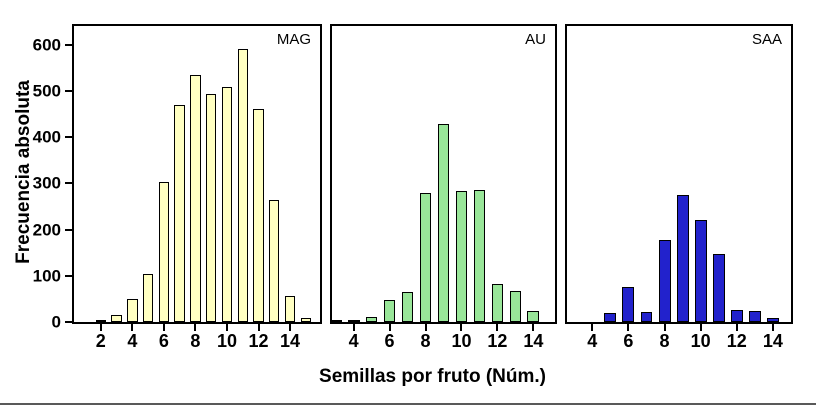 The height and width of the screenshot is (406, 816). I want to click on y-tick-label: 100, so click(46, 276).